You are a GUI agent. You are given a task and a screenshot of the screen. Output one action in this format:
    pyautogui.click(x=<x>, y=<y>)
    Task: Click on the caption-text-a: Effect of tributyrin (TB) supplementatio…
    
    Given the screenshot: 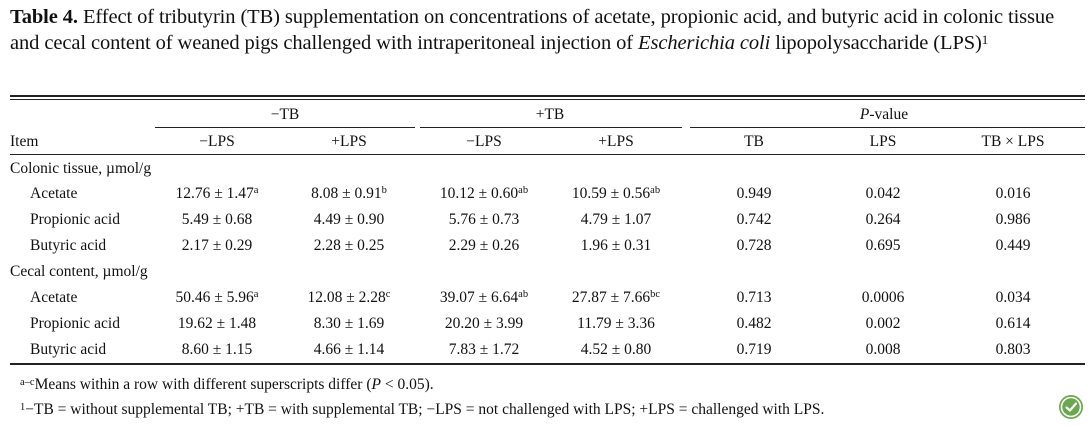 What is the action you would take?
    pyautogui.click(x=532, y=30)
    